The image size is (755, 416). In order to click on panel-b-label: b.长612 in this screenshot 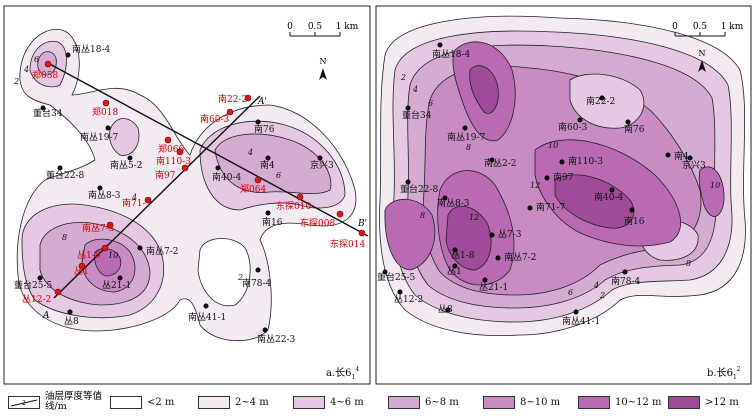, I will do `click(724, 373)`.